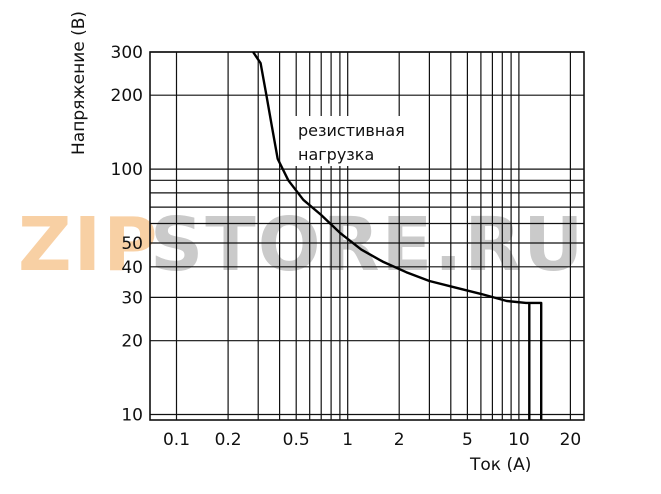 This screenshot has height=494, width=661. Describe the element at coordinates (347, 440) in the screenshot. I see `x-tick-label: 1` at that location.